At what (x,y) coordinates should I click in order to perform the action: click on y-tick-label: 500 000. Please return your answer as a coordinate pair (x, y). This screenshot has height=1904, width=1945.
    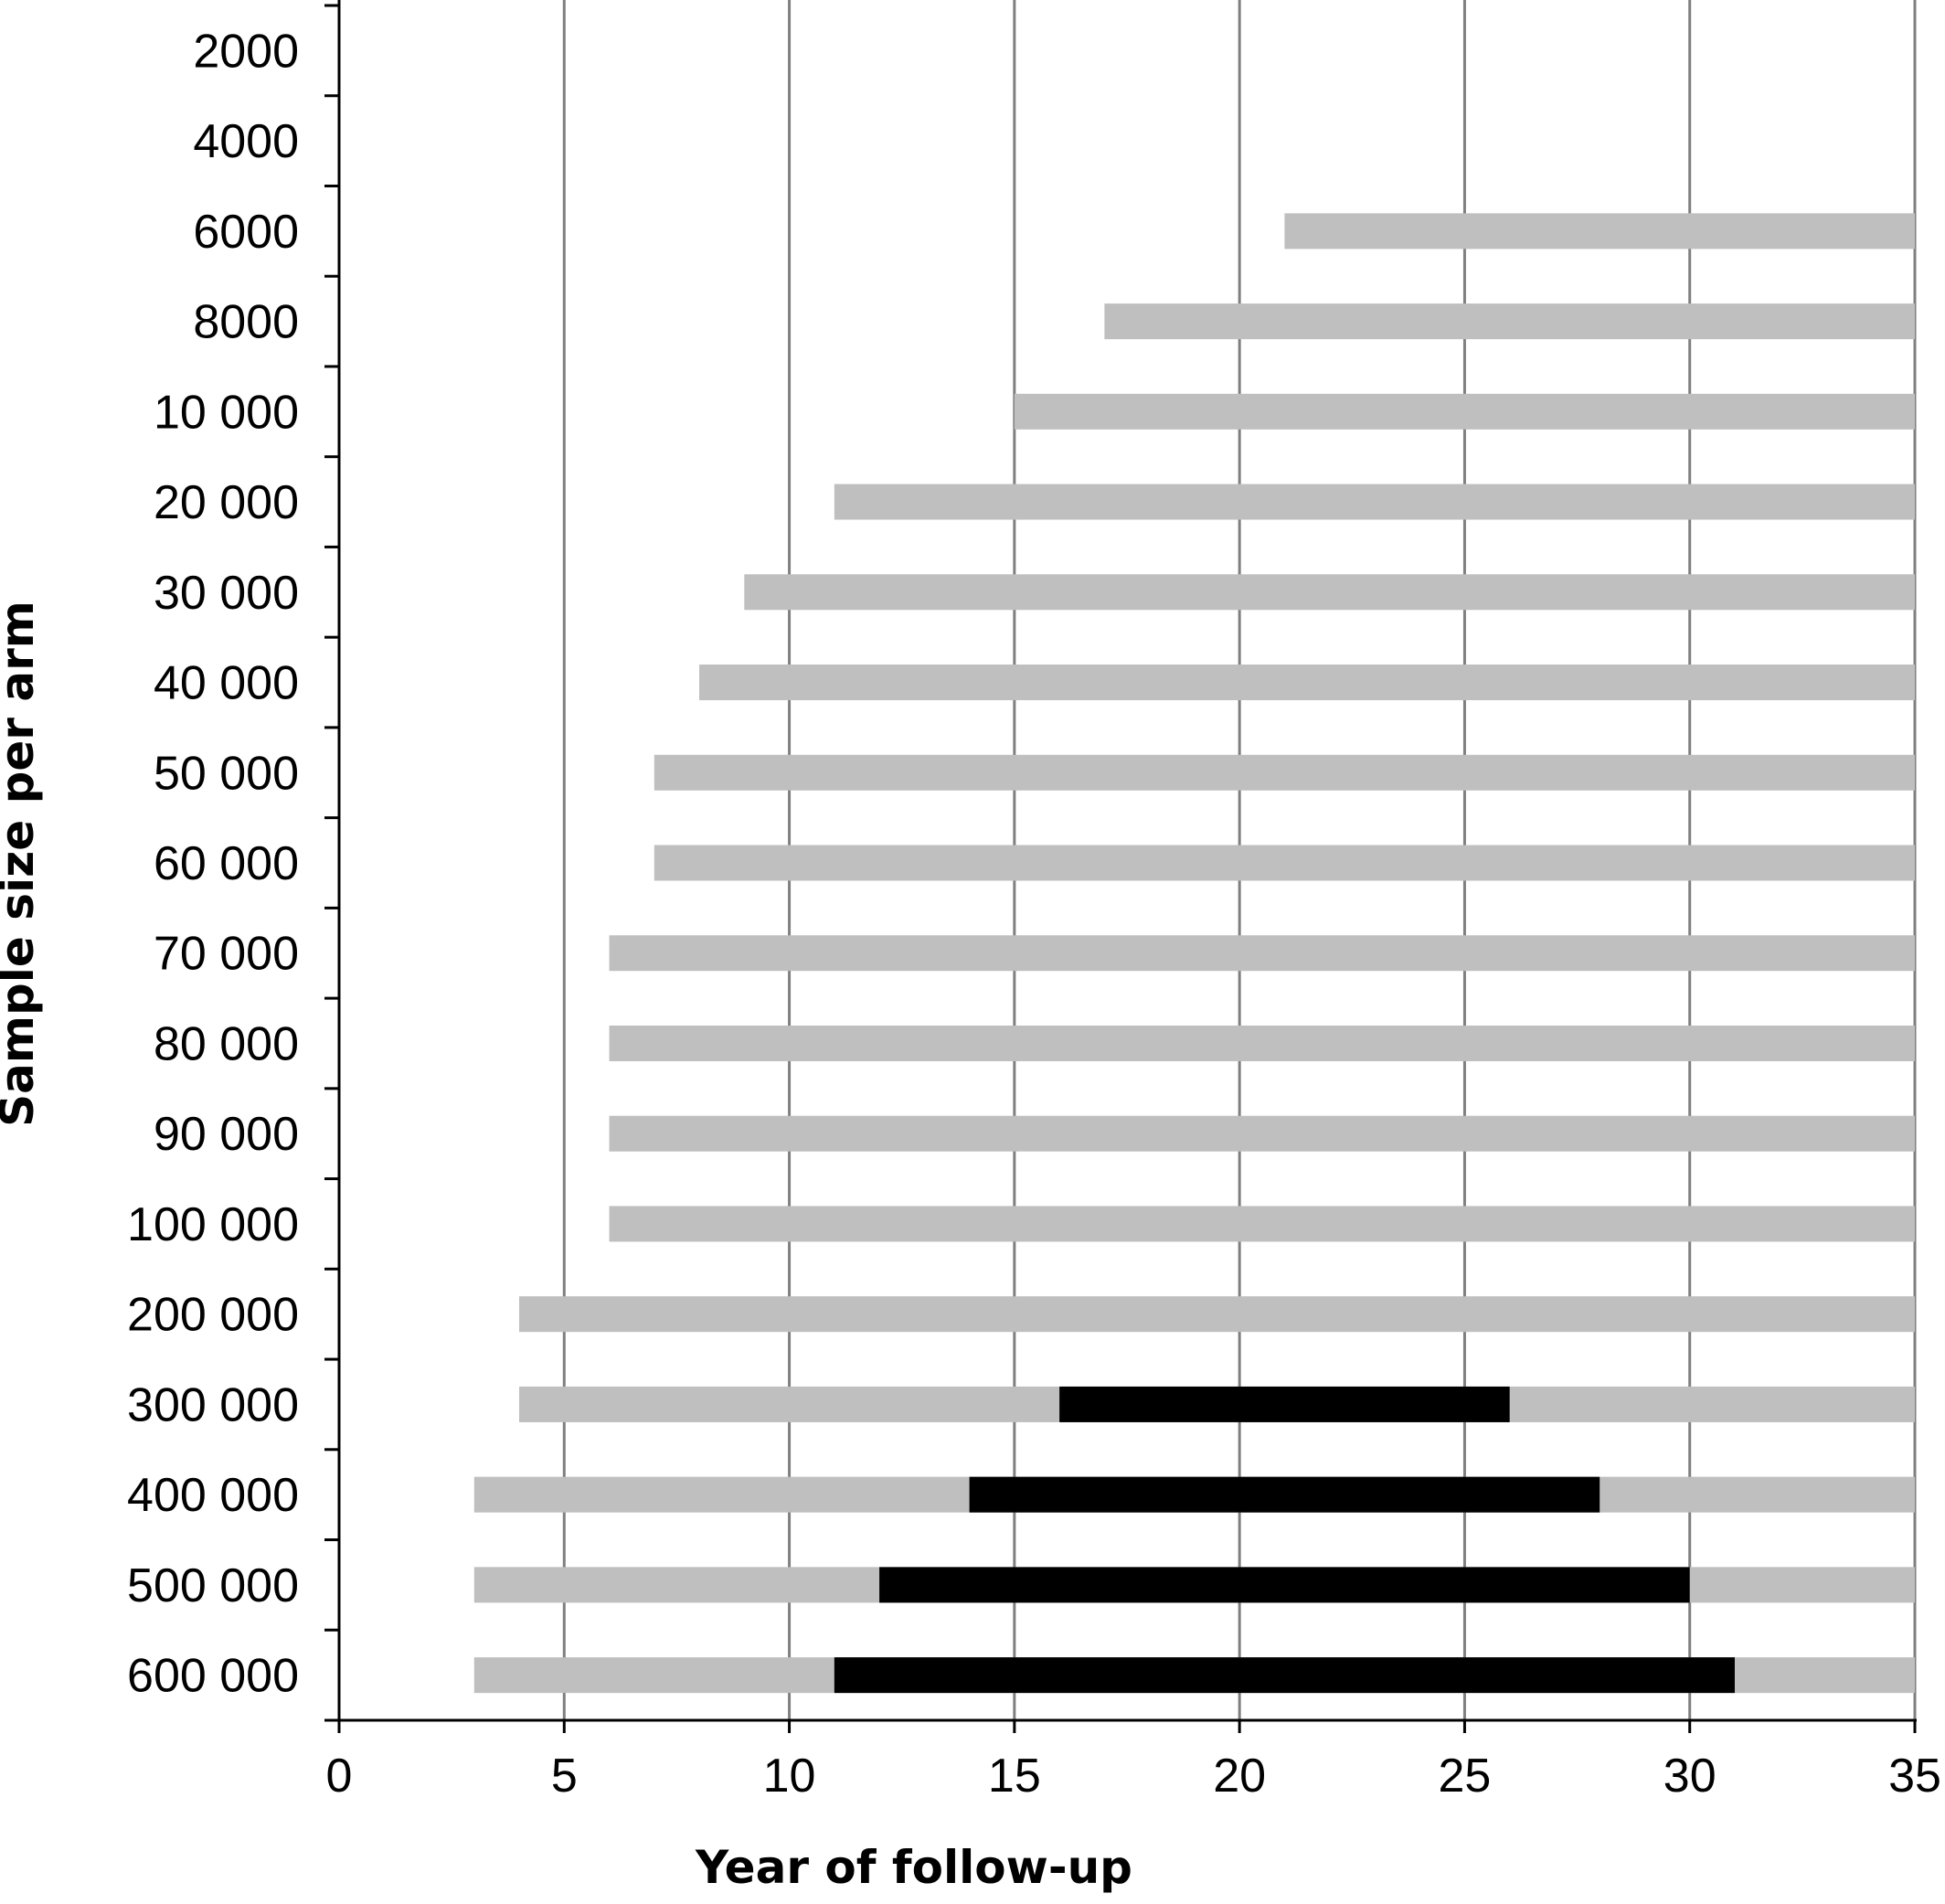
    Looking at the image, I should click on (213, 1586).